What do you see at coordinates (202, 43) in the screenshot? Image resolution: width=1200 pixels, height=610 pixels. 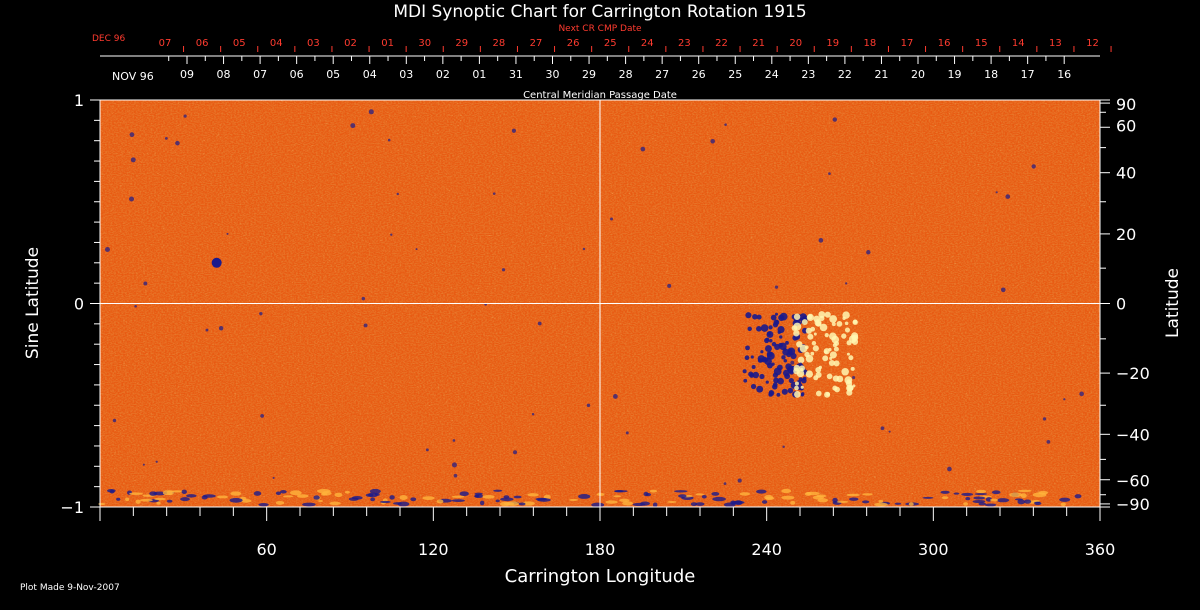 I see `next-cr-tick-label: 06` at bounding box center [202, 43].